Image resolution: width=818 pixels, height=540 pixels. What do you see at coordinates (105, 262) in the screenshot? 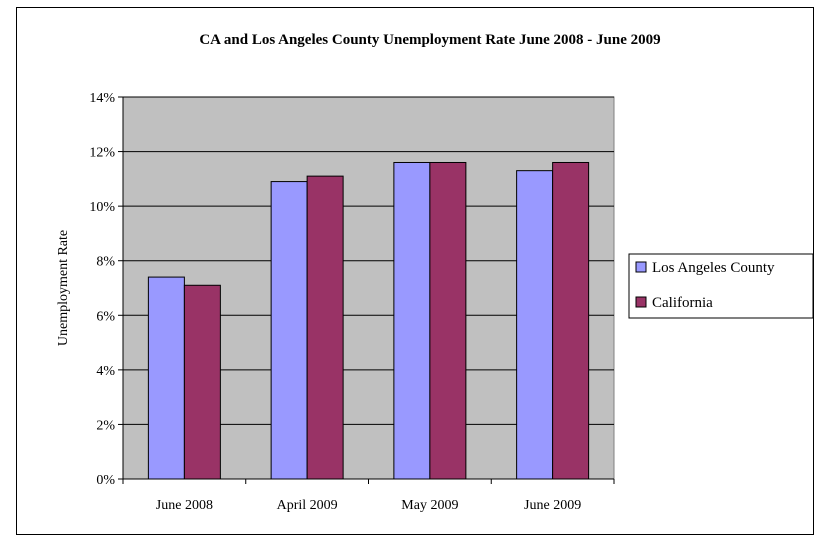
I see `y-tick-label: 8%` at bounding box center [105, 262].